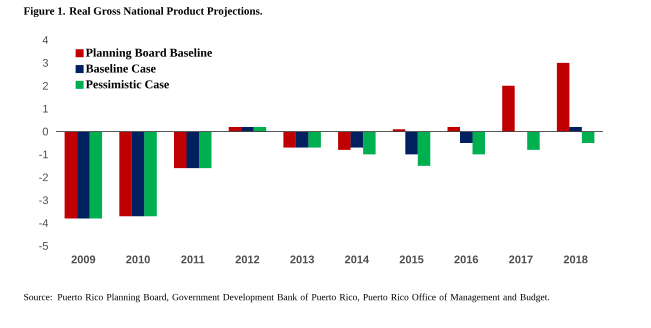 This screenshot has width=651, height=328. I want to click on y-tick-label: 1, so click(45, 108).